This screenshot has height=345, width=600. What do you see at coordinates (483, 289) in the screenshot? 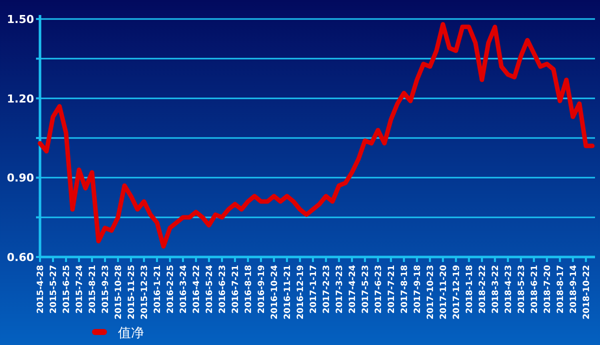
I see `x-tick-label: 2018-2-22` at bounding box center [483, 289].